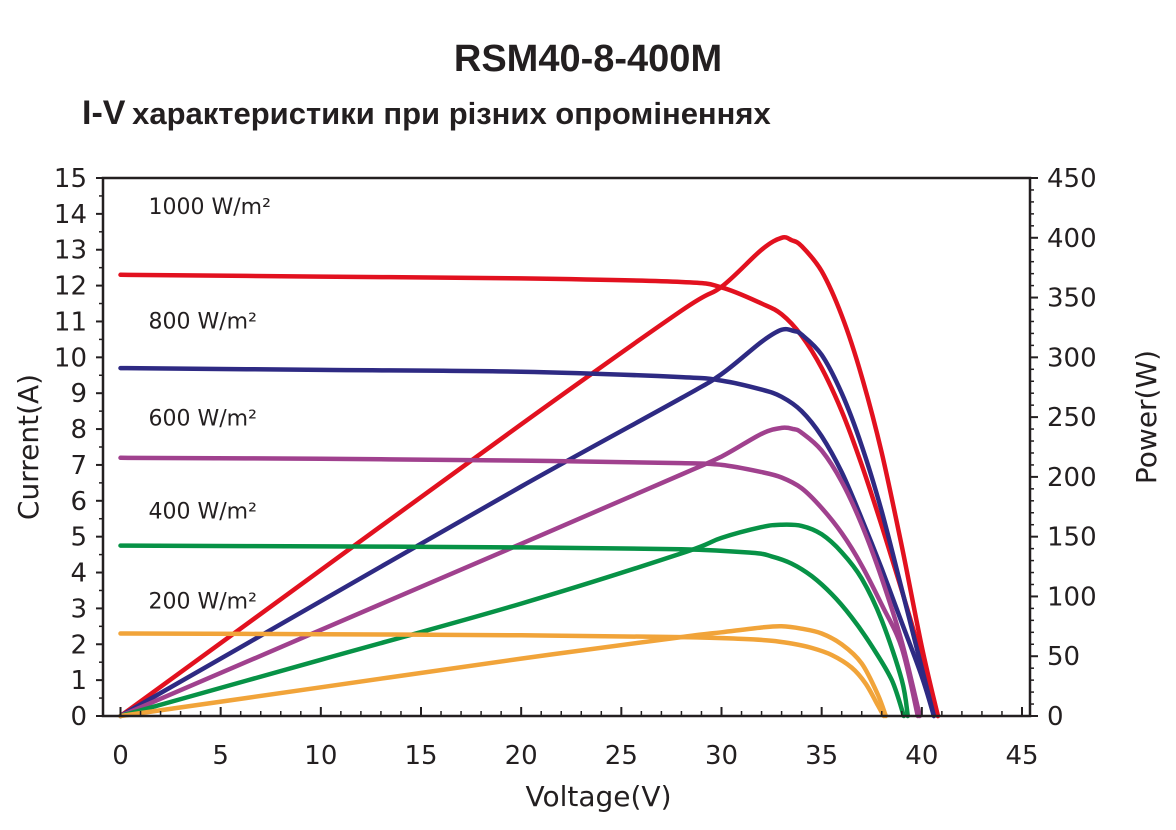  What do you see at coordinates (1072, 597) in the screenshot?
I see `y2-tick-label: 100` at bounding box center [1072, 597].